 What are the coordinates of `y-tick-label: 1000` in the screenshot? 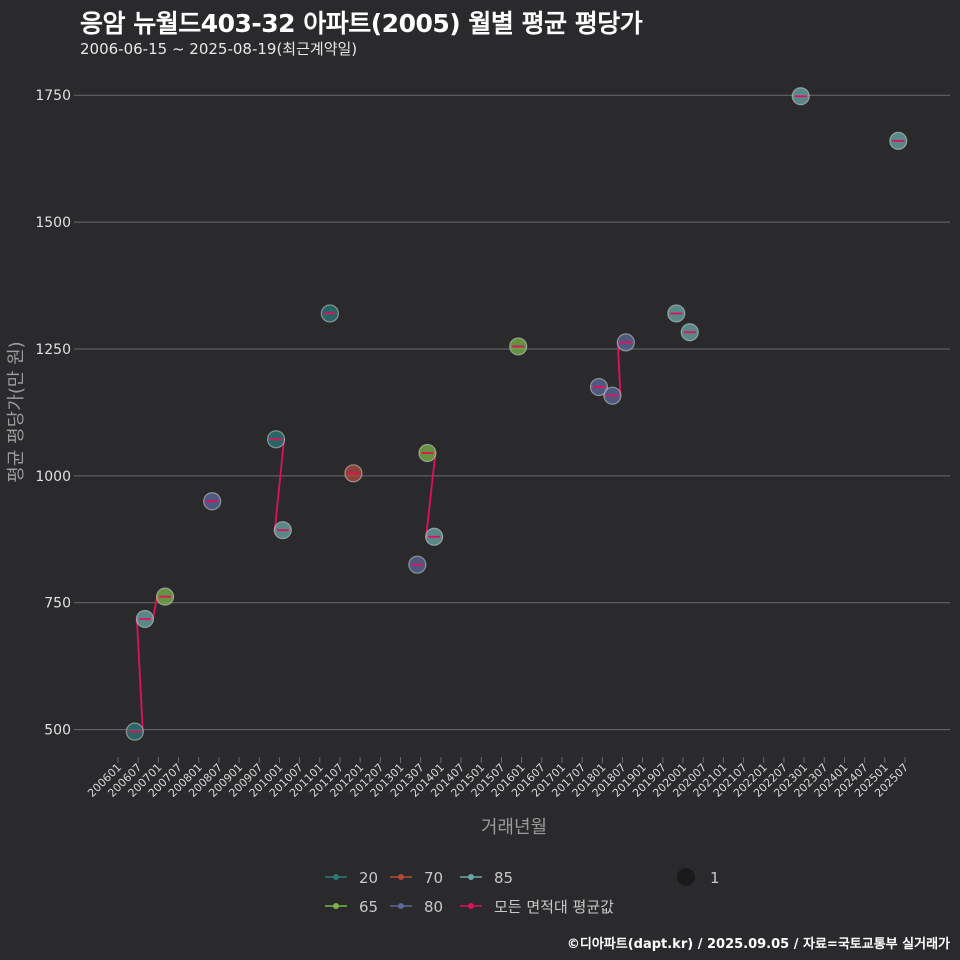 It's located at (53, 477).